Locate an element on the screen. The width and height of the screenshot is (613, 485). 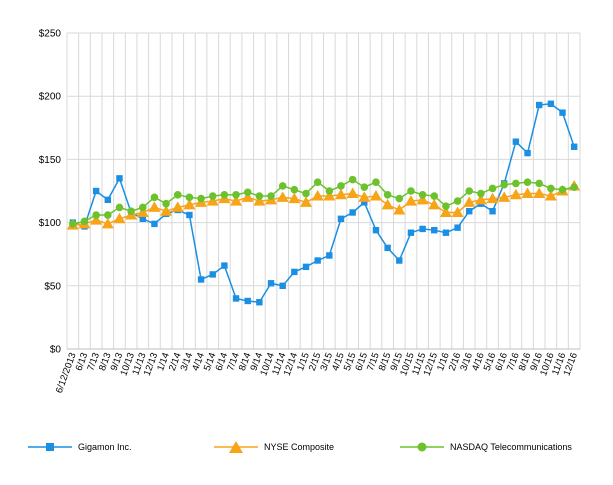
legend-swatch-circle-icon is located at coordinates (422, 447).